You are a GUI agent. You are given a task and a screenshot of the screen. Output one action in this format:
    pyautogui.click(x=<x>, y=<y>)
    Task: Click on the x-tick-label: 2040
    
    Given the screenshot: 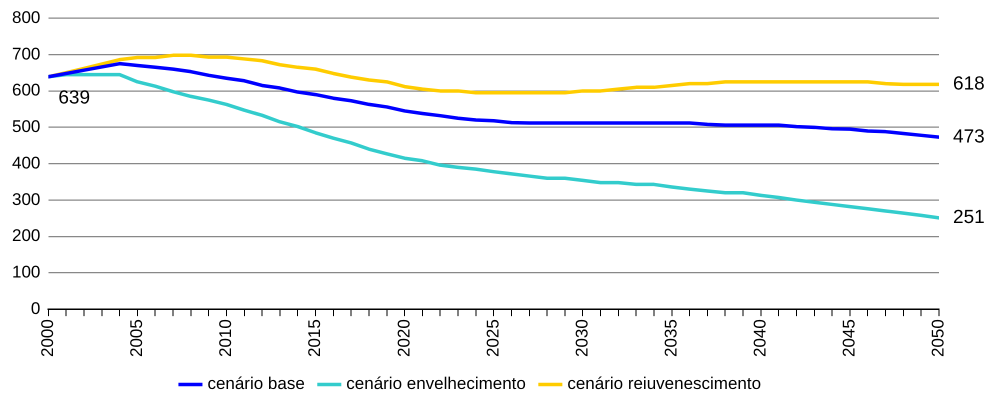 What is the action you would take?
    pyautogui.click(x=760, y=338)
    